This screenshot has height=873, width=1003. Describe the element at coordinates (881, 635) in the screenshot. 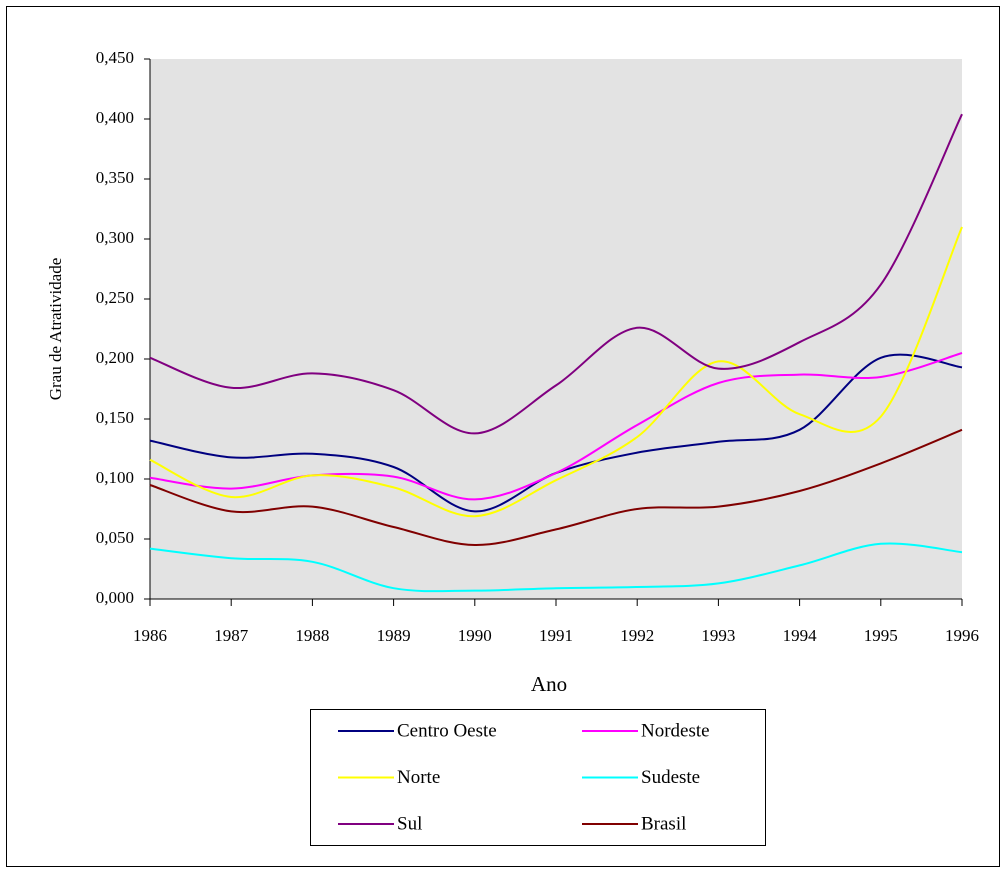

I see `x-tick-label: 1995` at that location.